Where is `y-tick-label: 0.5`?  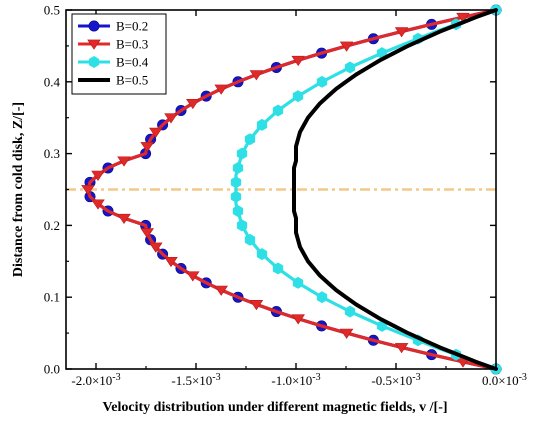 y-tick-label: 0.5 is located at coordinates (52, 10).